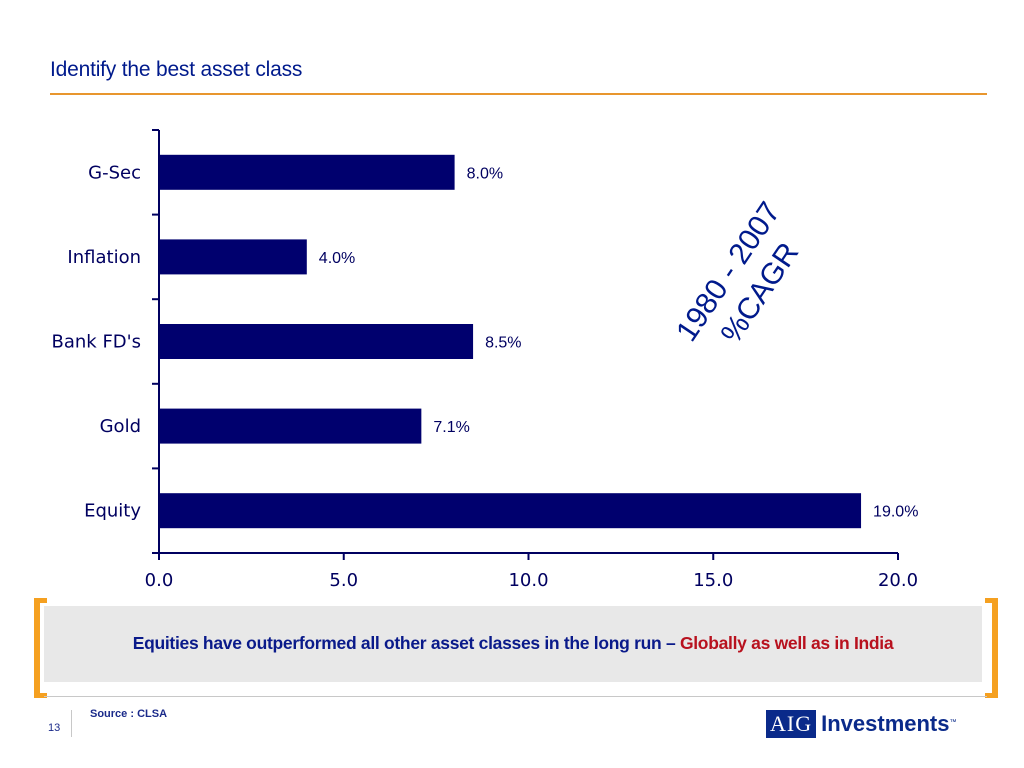 Image resolution: width=1024 pixels, height=768 pixels. What do you see at coordinates (54, 728) in the screenshot?
I see `page-number: 13` at bounding box center [54, 728].